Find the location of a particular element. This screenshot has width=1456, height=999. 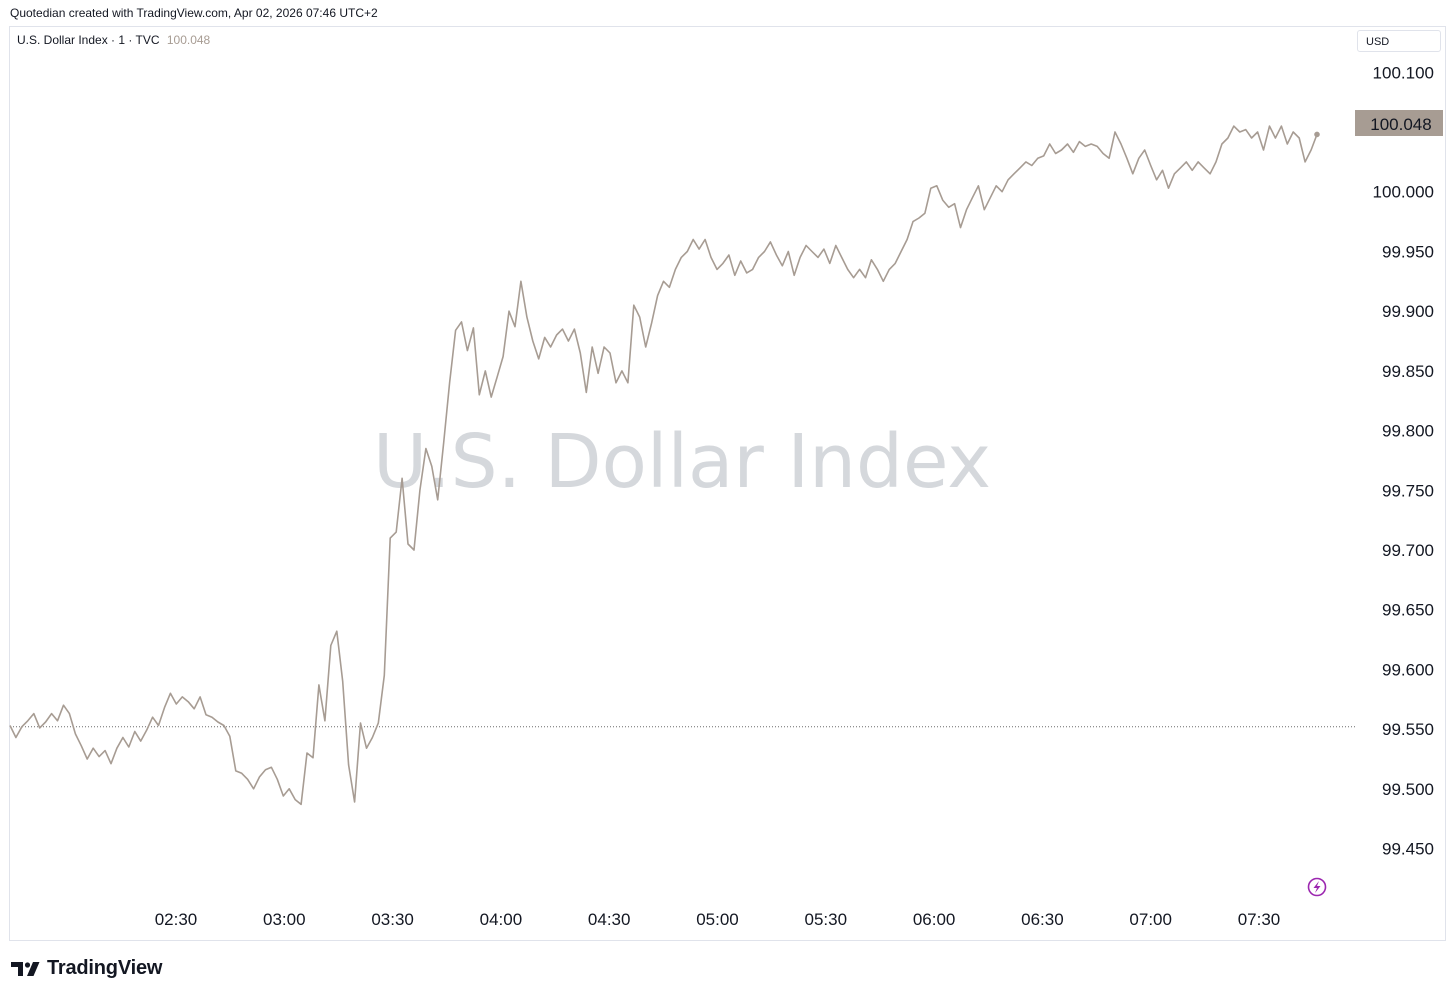

tradingview-brand-text: TradingView is located at coordinates (105, 968).